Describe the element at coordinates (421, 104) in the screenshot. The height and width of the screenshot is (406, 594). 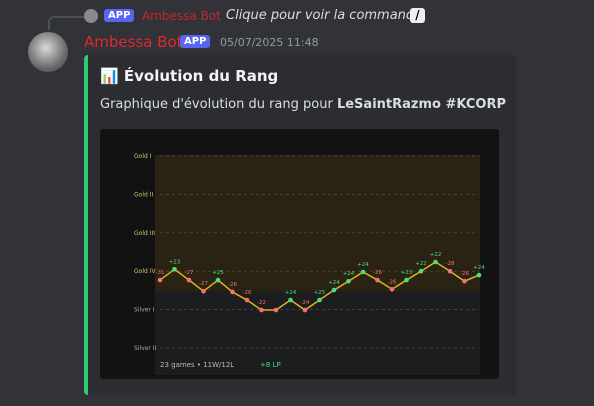
I see `description-bold: LeSaintRazmo #KCORP` at that location.